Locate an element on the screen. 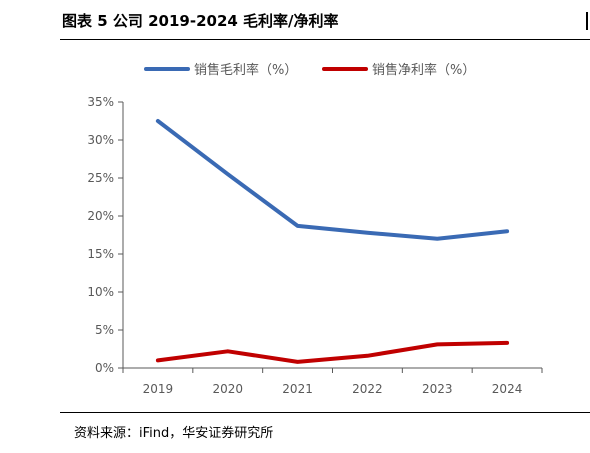  y-tick-label: 20% is located at coordinates (100, 216).